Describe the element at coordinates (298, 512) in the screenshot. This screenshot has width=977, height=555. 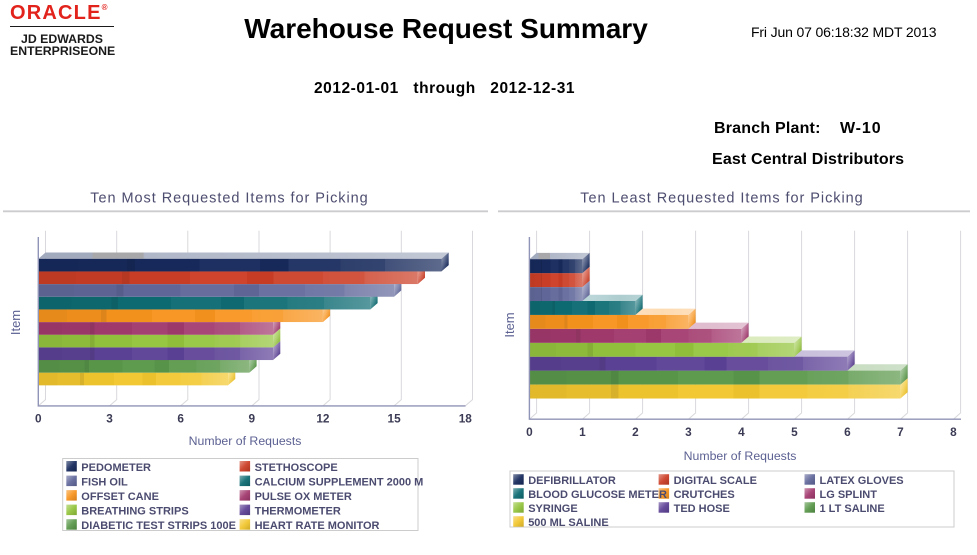
I see `svg-text: THERMOMETER` at that location.